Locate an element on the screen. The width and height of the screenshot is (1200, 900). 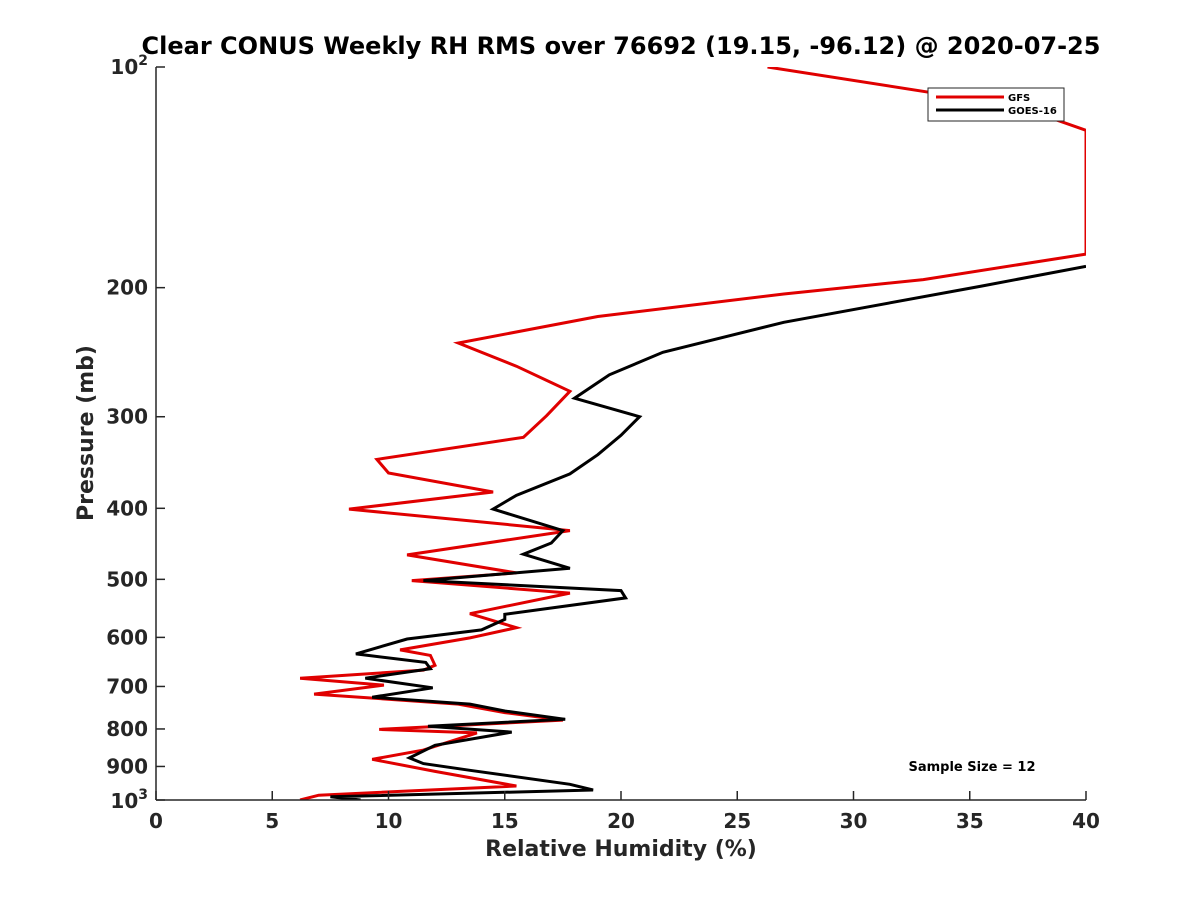
y-tick-label: 500 is located at coordinates (127, 579).